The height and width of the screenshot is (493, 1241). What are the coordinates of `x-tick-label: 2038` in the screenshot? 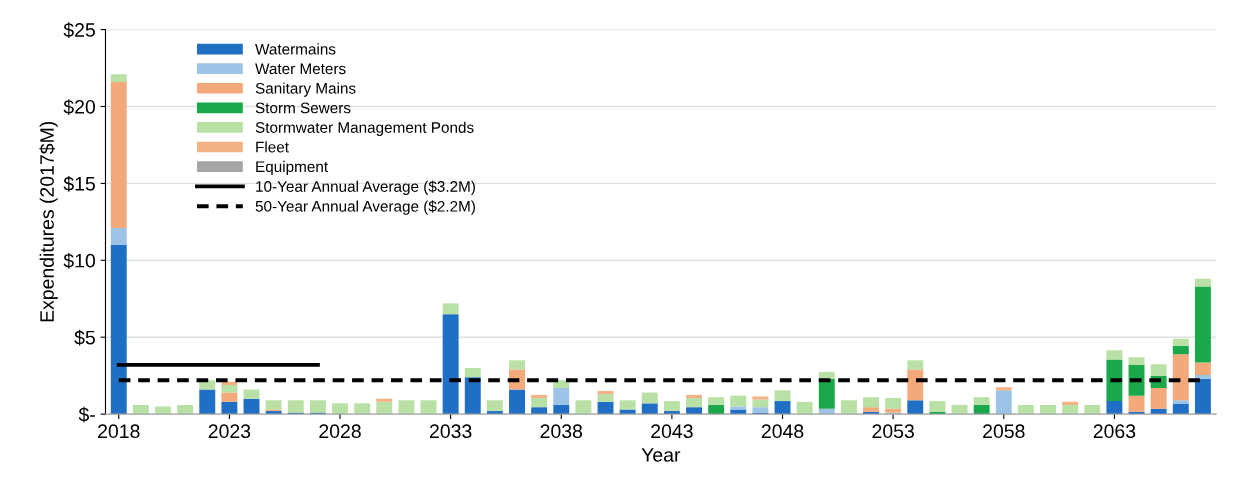 It's located at (561, 431).